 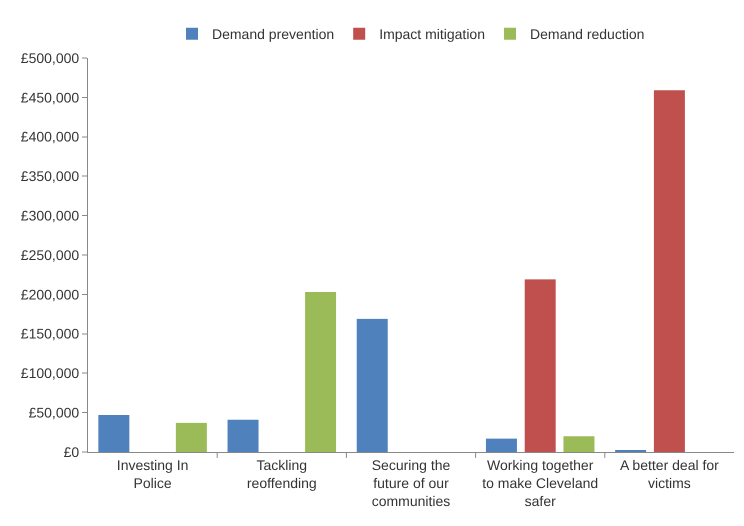 What do you see at coordinates (50, 216) in the screenshot?
I see `y-tick-label: £300,000` at bounding box center [50, 216].